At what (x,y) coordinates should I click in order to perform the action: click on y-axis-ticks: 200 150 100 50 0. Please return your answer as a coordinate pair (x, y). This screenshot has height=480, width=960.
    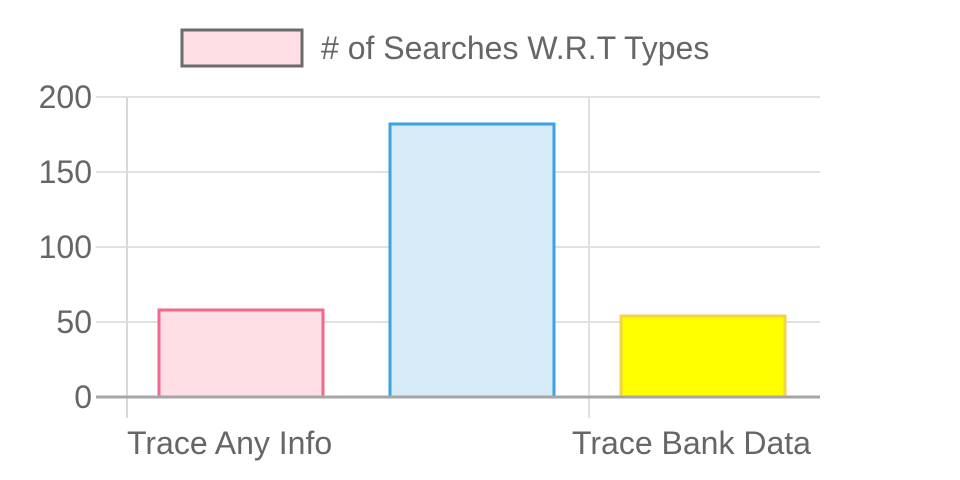
    Looking at the image, I should click on (65, 247).